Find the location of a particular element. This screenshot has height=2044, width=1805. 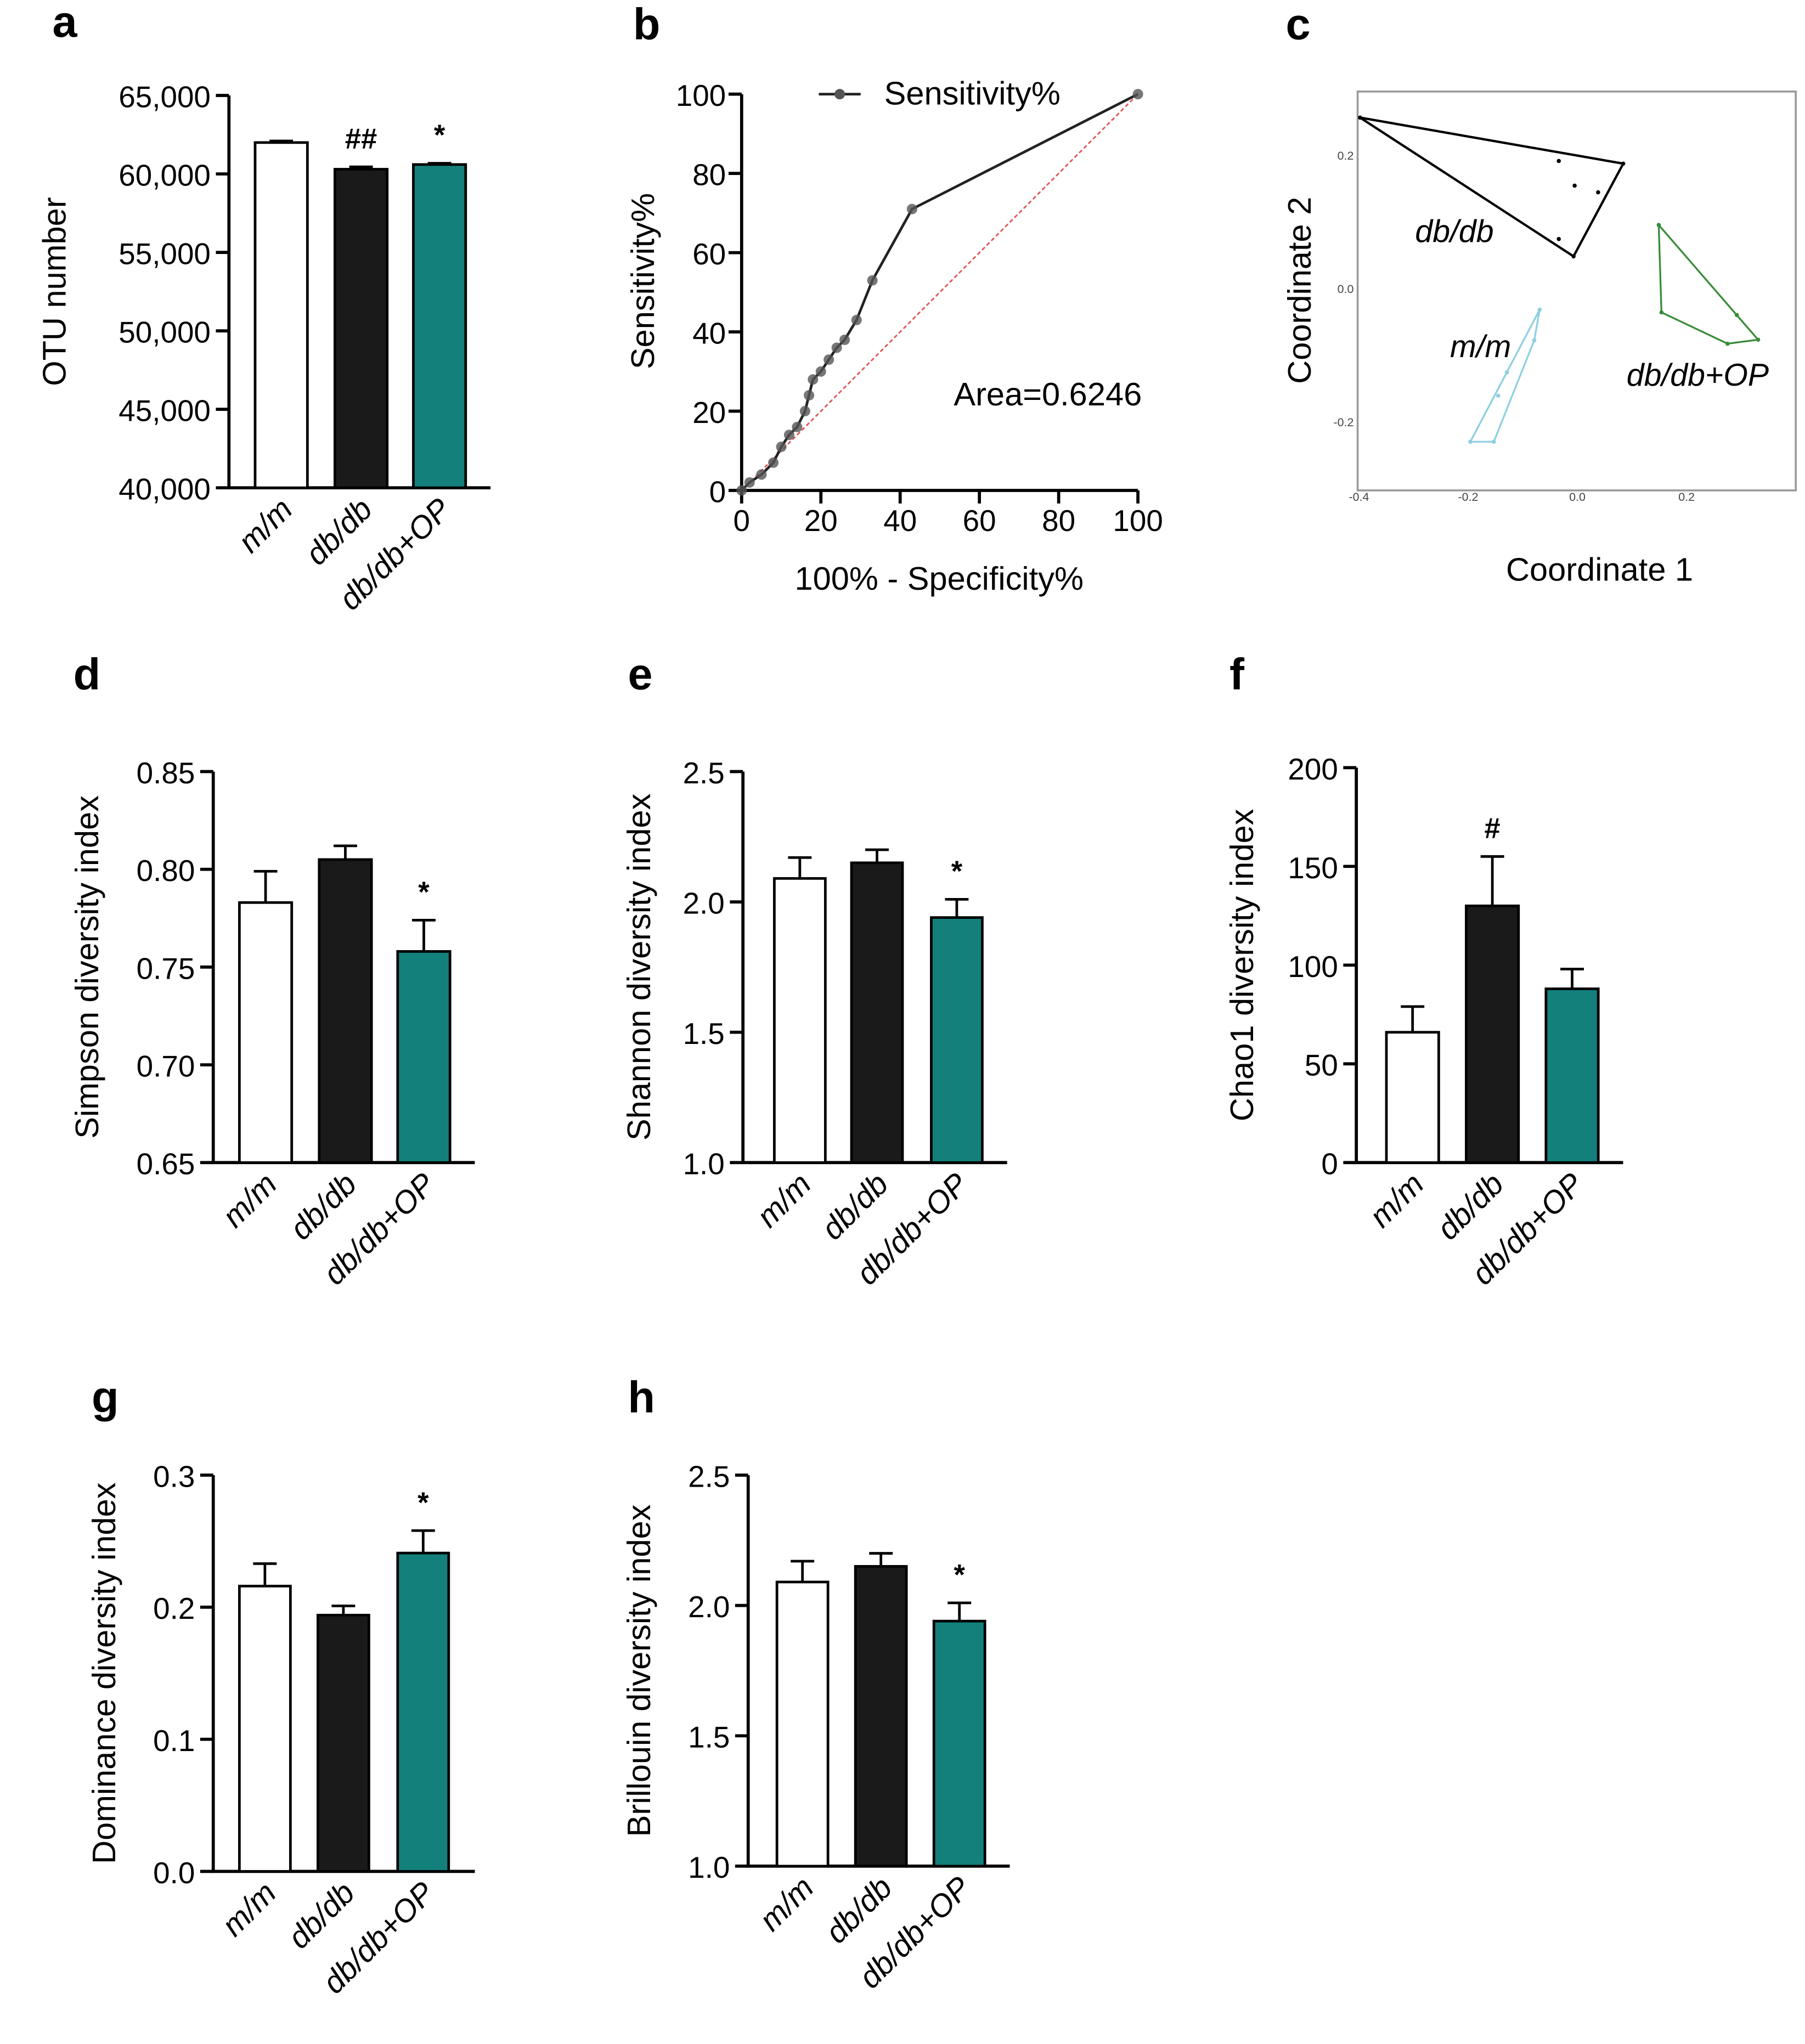

panel-letter-h: h is located at coordinates (641, 1397).